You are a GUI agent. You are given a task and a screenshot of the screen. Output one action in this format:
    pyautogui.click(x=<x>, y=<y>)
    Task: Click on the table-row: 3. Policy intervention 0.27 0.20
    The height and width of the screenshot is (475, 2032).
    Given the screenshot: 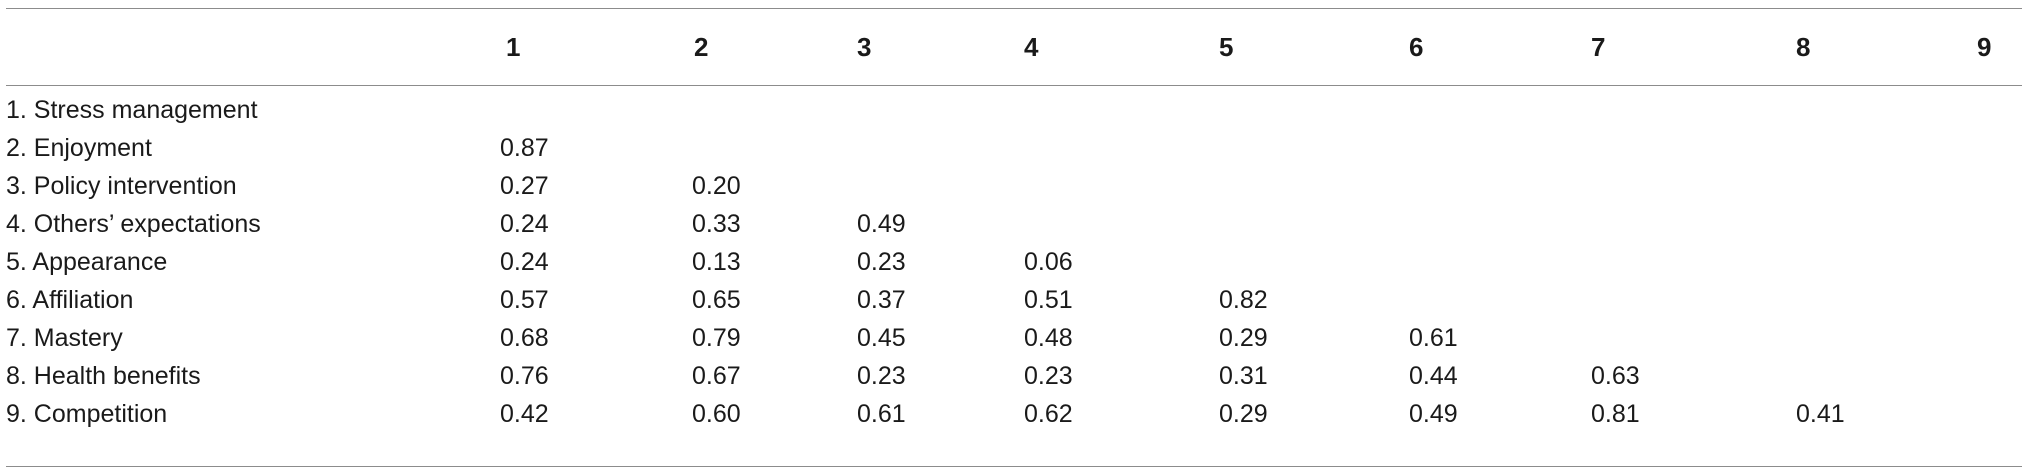 What is the action you would take?
    pyautogui.click(x=1014, y=186)
    